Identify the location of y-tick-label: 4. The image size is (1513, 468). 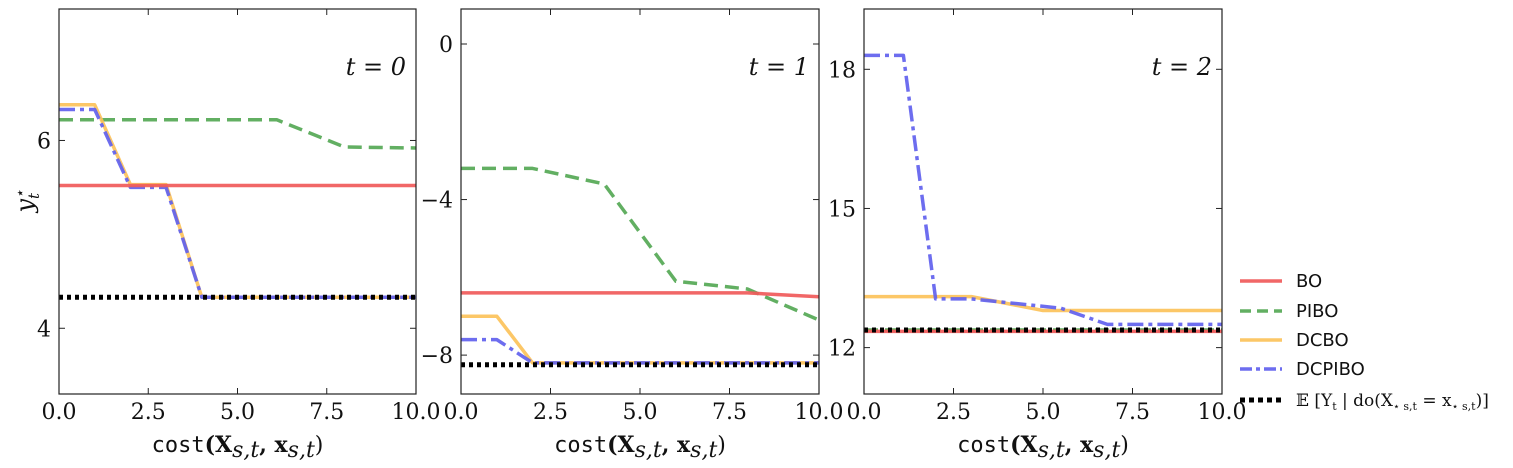
(44, 329).